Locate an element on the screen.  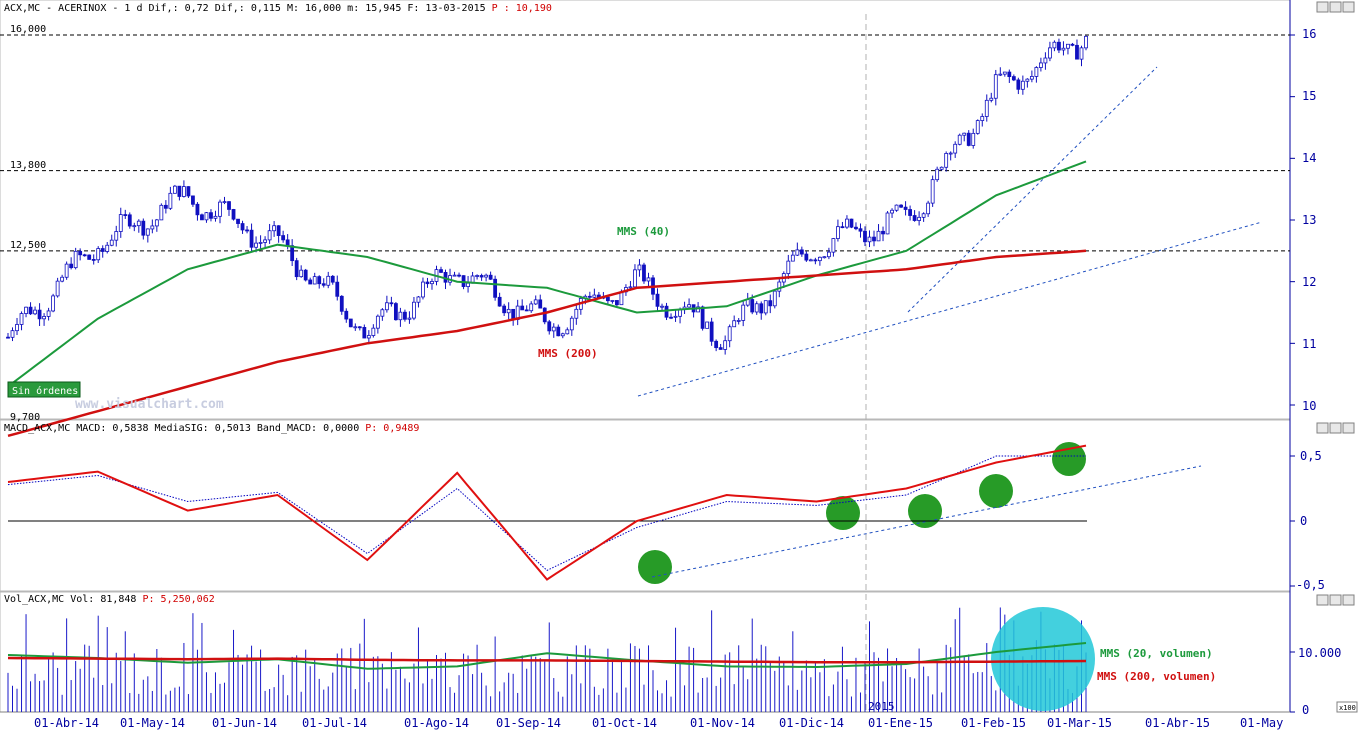
macd-panel-controls is located at coordinates (1335, 428).